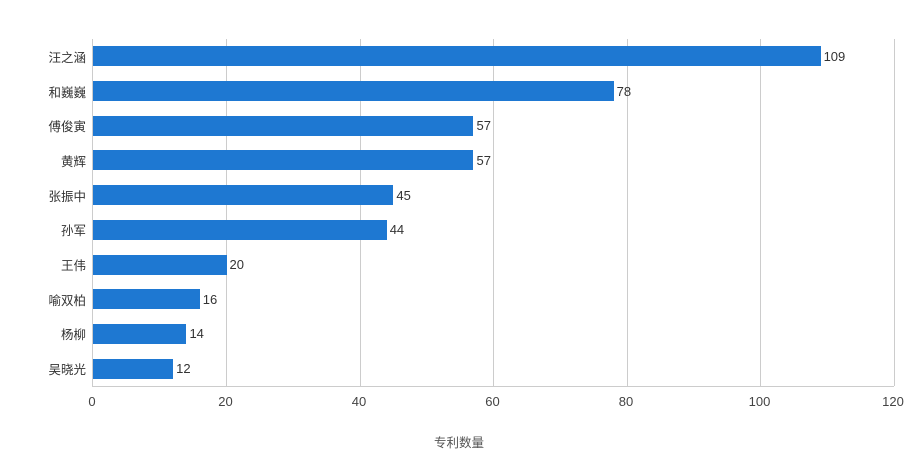 The image size is (918, 460). I want to click on x-tick-label-80: 80, so click(626, 401).